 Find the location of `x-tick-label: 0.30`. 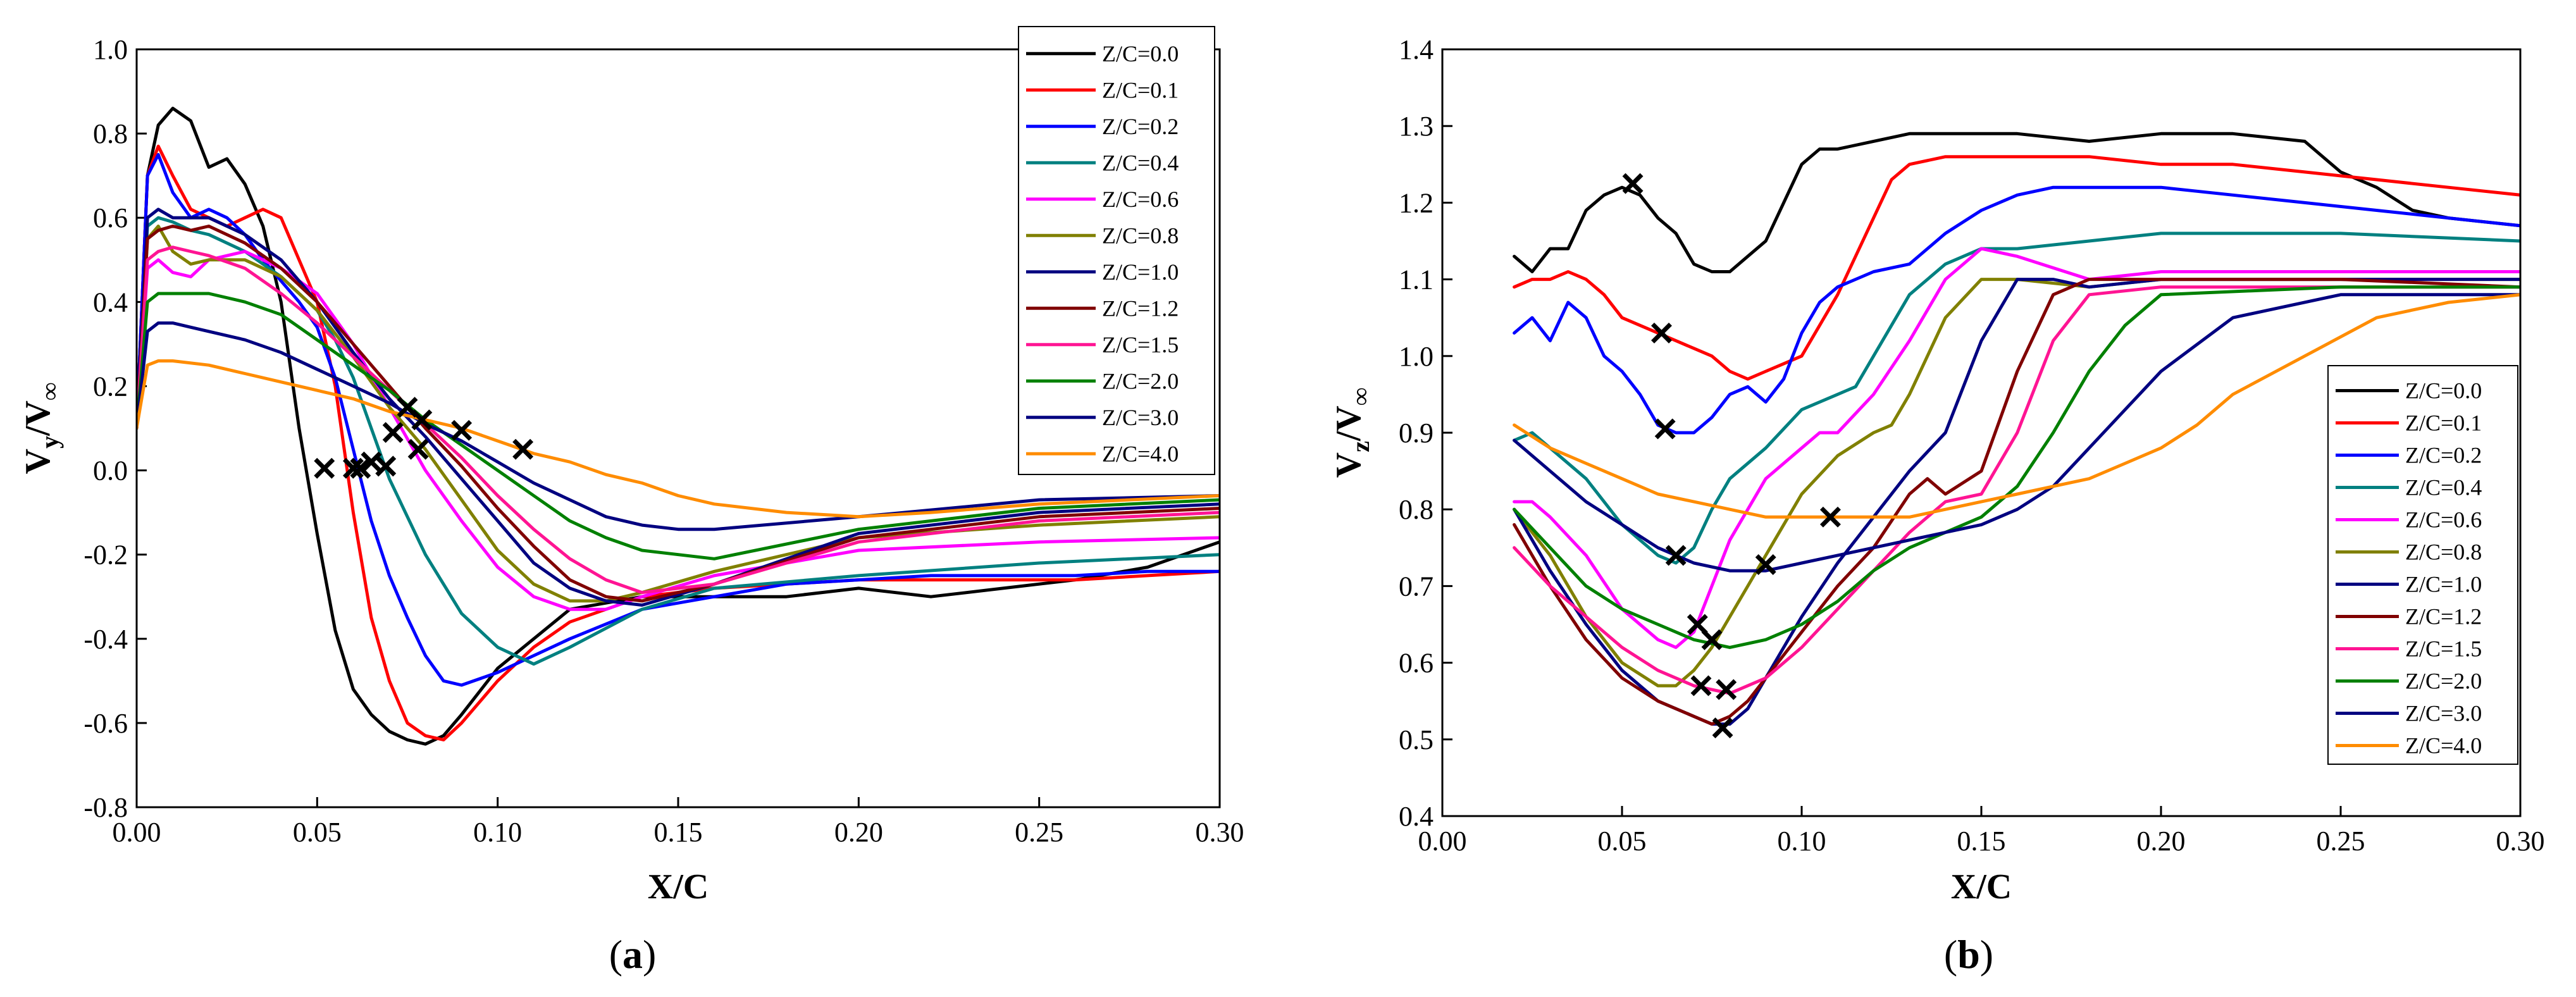

x-tick-label: 0.30 is located at coordinates (2521, 841).